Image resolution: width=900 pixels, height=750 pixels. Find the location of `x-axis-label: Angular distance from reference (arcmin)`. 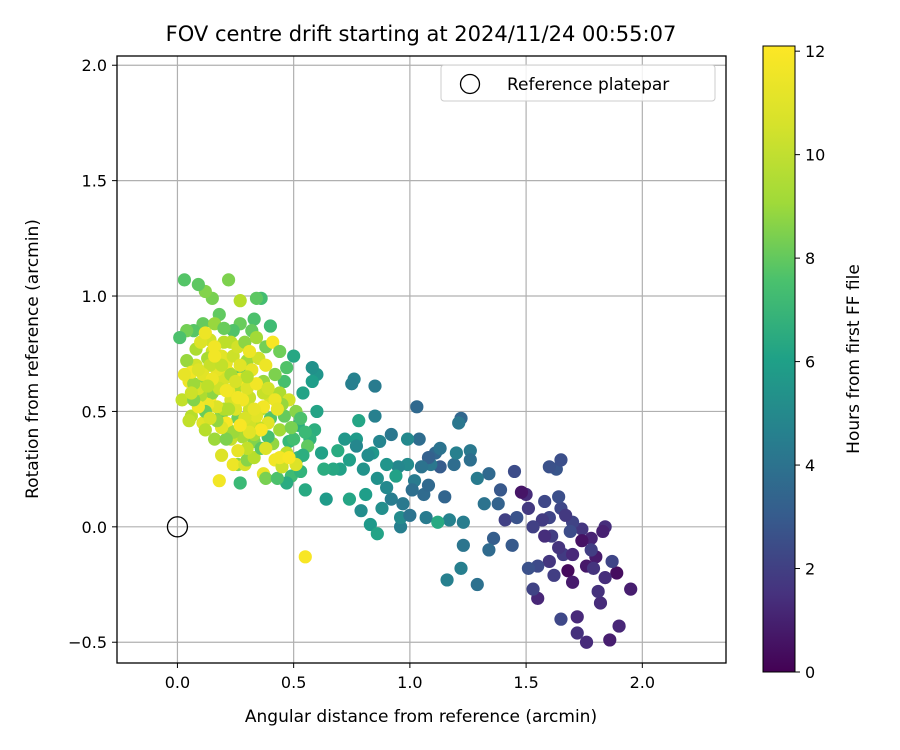

x-axis-label: Angular distance from reference (arcmin) is located at coordinates (421, 717).